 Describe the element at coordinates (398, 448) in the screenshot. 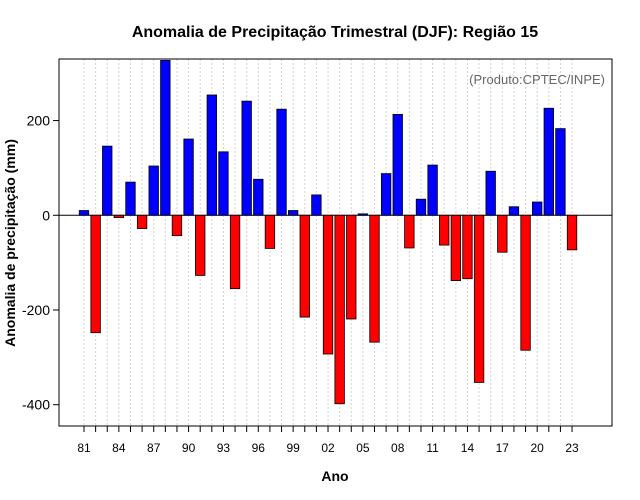

I see `x-tick-label: 08` at that location.